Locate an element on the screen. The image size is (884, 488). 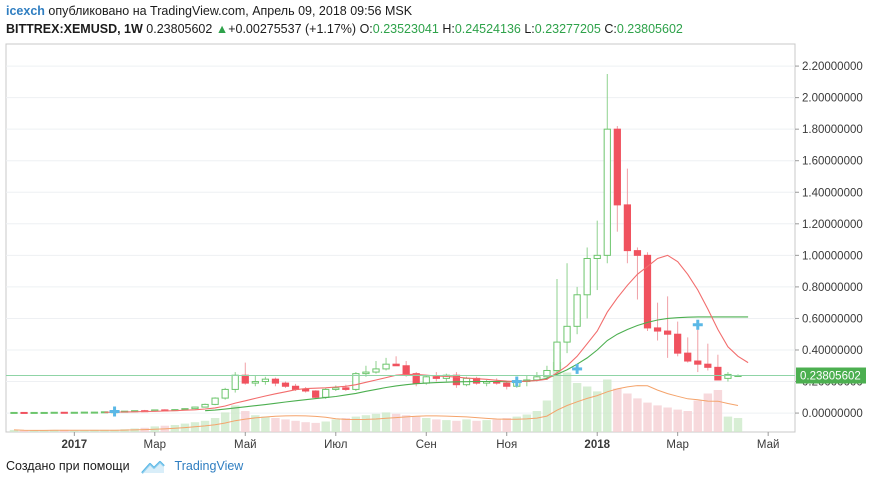
made-with-text: Создано при помощи is located at coordinates (68, 466).